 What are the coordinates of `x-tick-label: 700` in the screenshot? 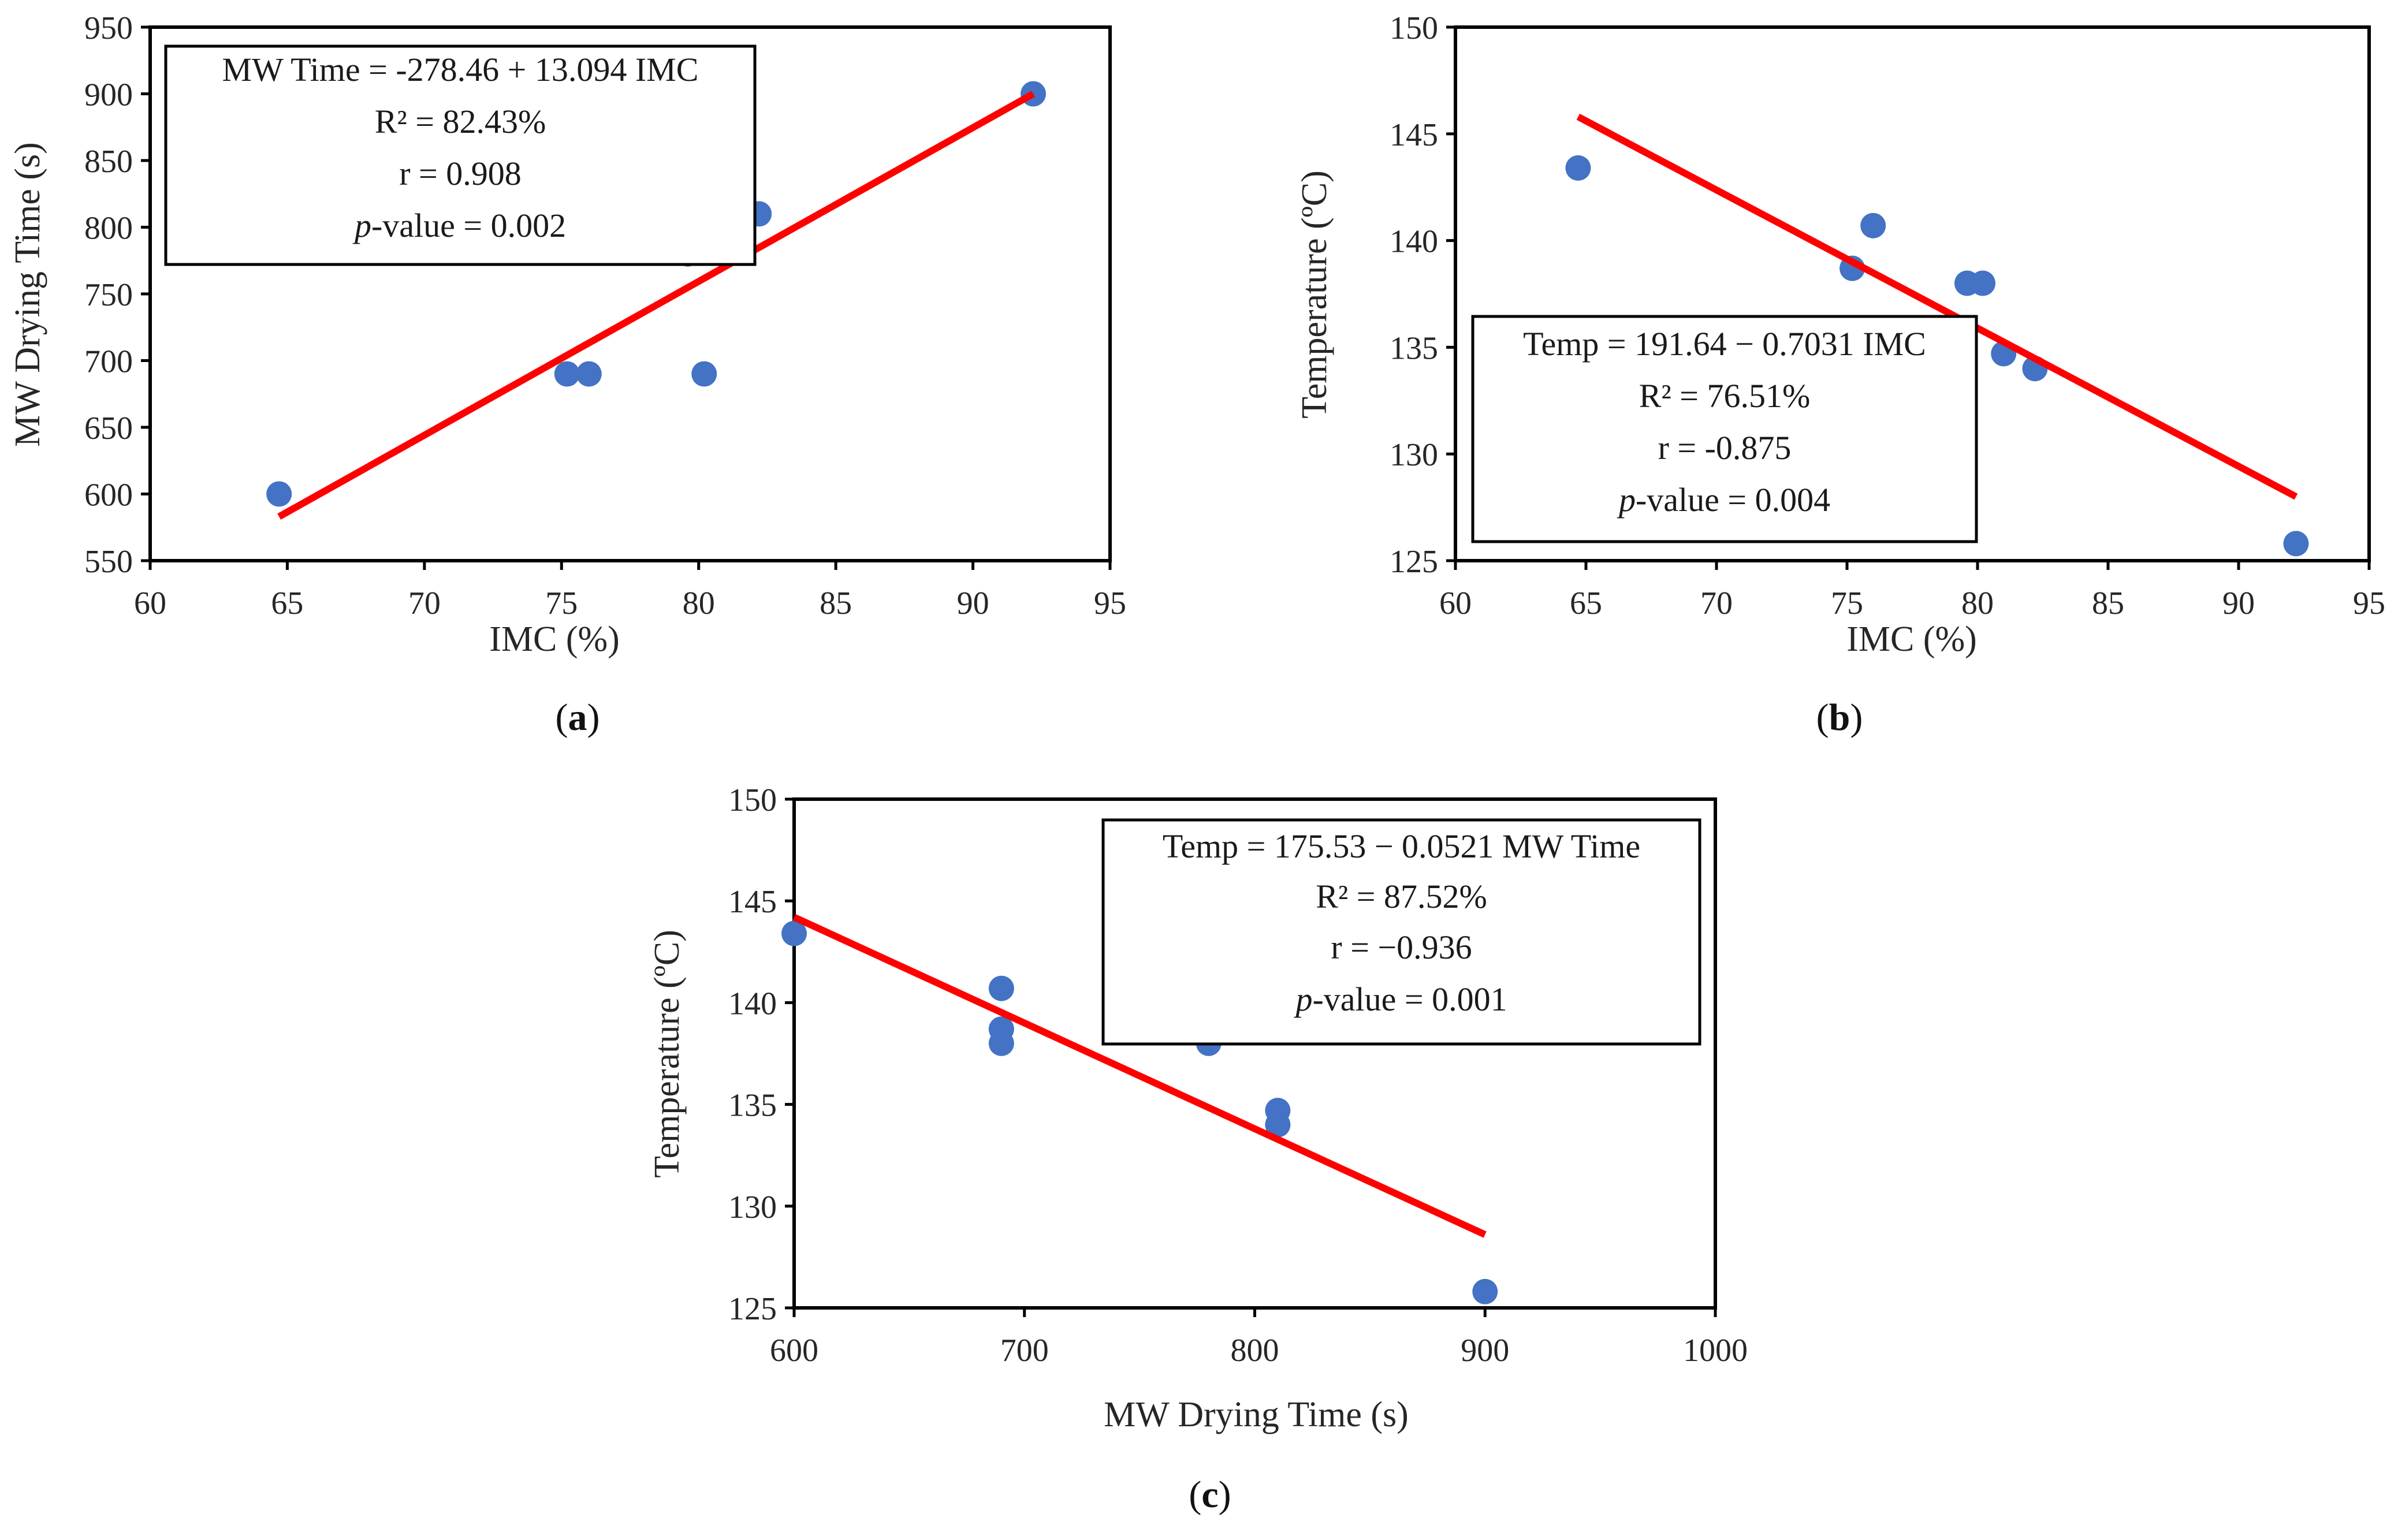 It's located at (1024, 1351).